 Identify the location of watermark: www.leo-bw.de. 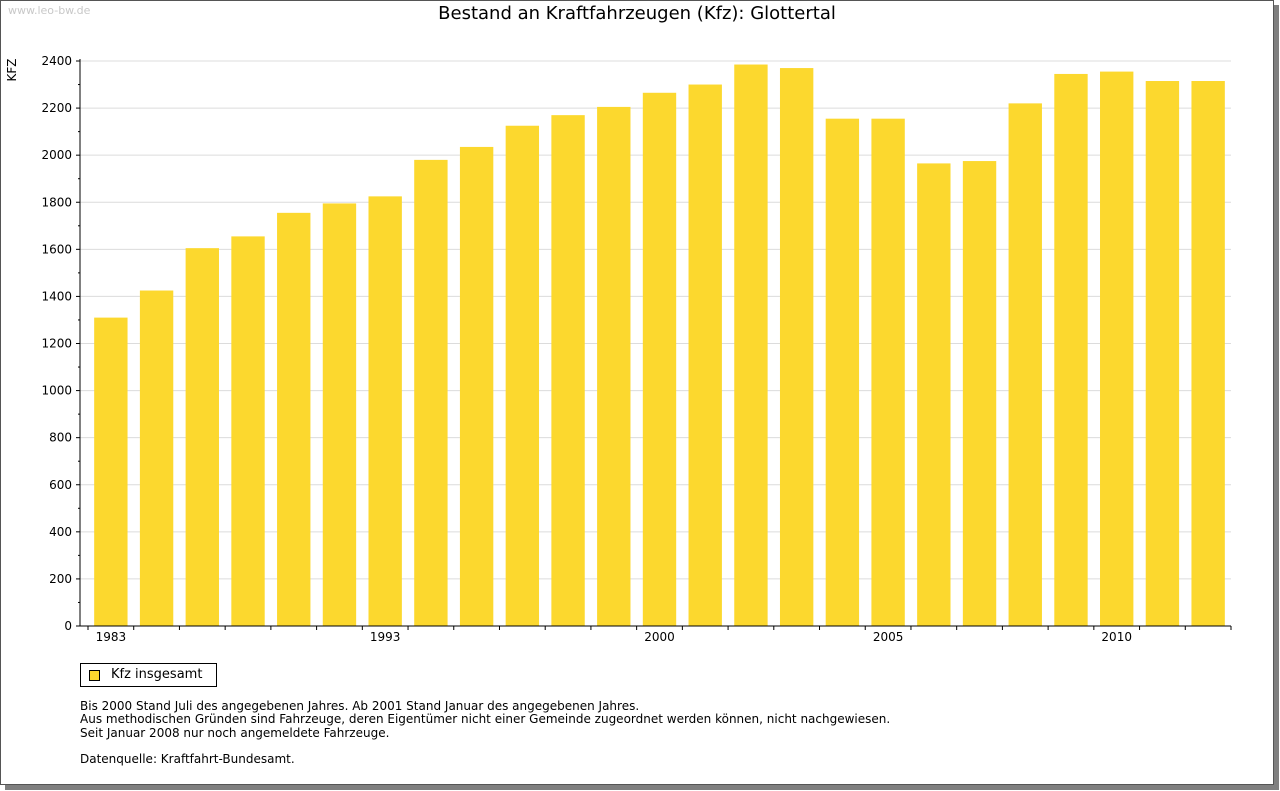
(49, 10).